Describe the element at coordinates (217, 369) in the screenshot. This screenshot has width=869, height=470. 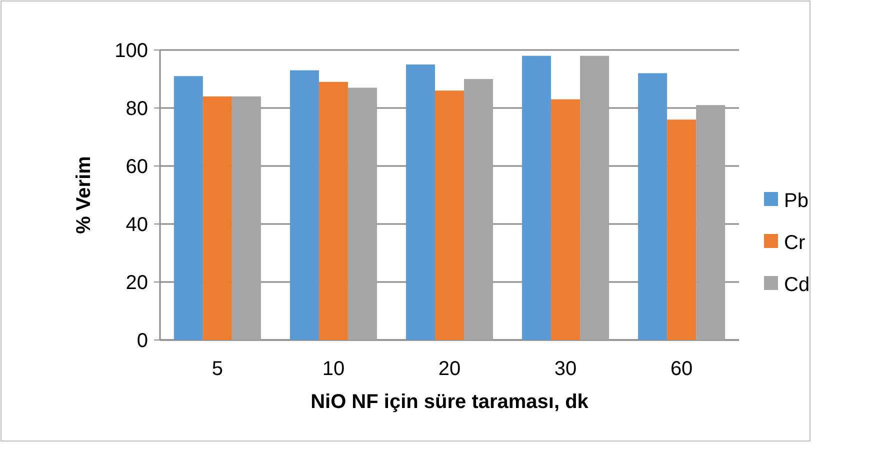
I see `x-tick-label: 5` at that location.